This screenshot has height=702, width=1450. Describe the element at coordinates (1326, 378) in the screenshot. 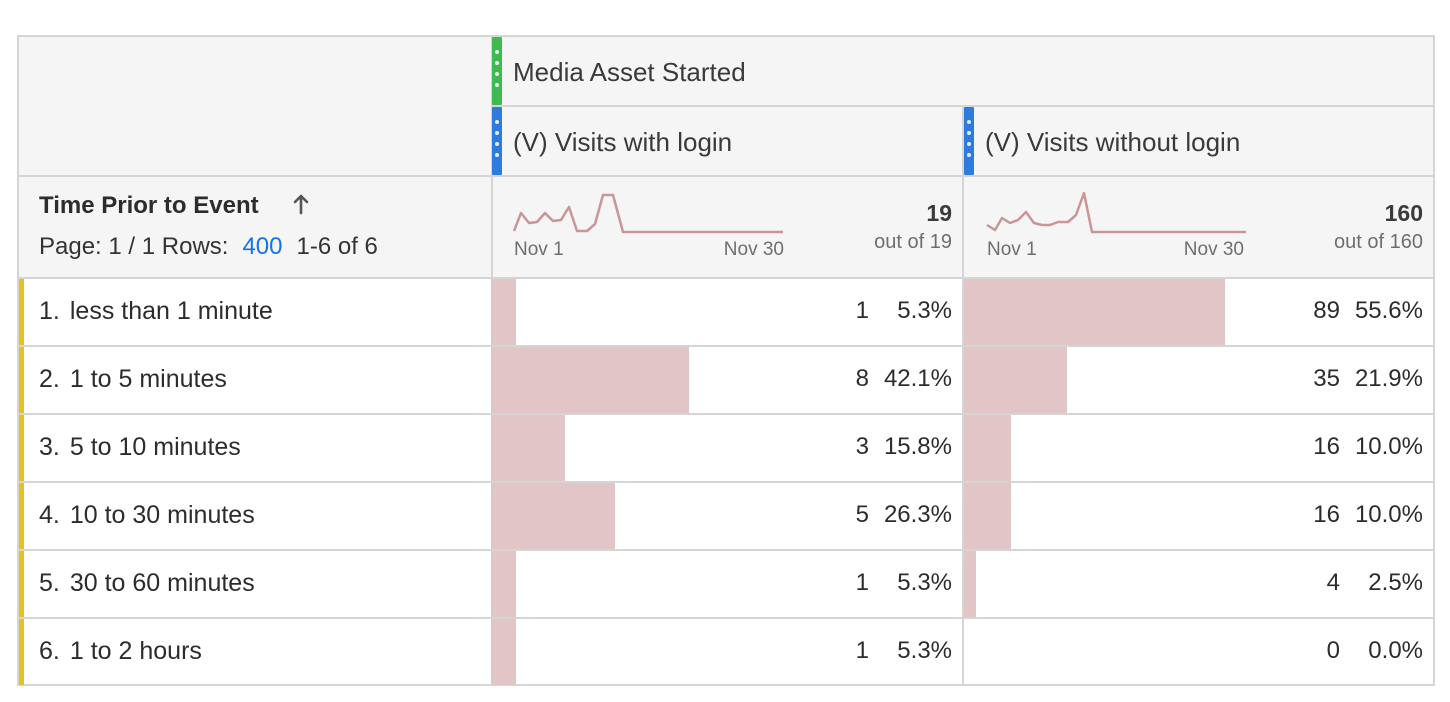

I see `cell-value: 35` at that location.